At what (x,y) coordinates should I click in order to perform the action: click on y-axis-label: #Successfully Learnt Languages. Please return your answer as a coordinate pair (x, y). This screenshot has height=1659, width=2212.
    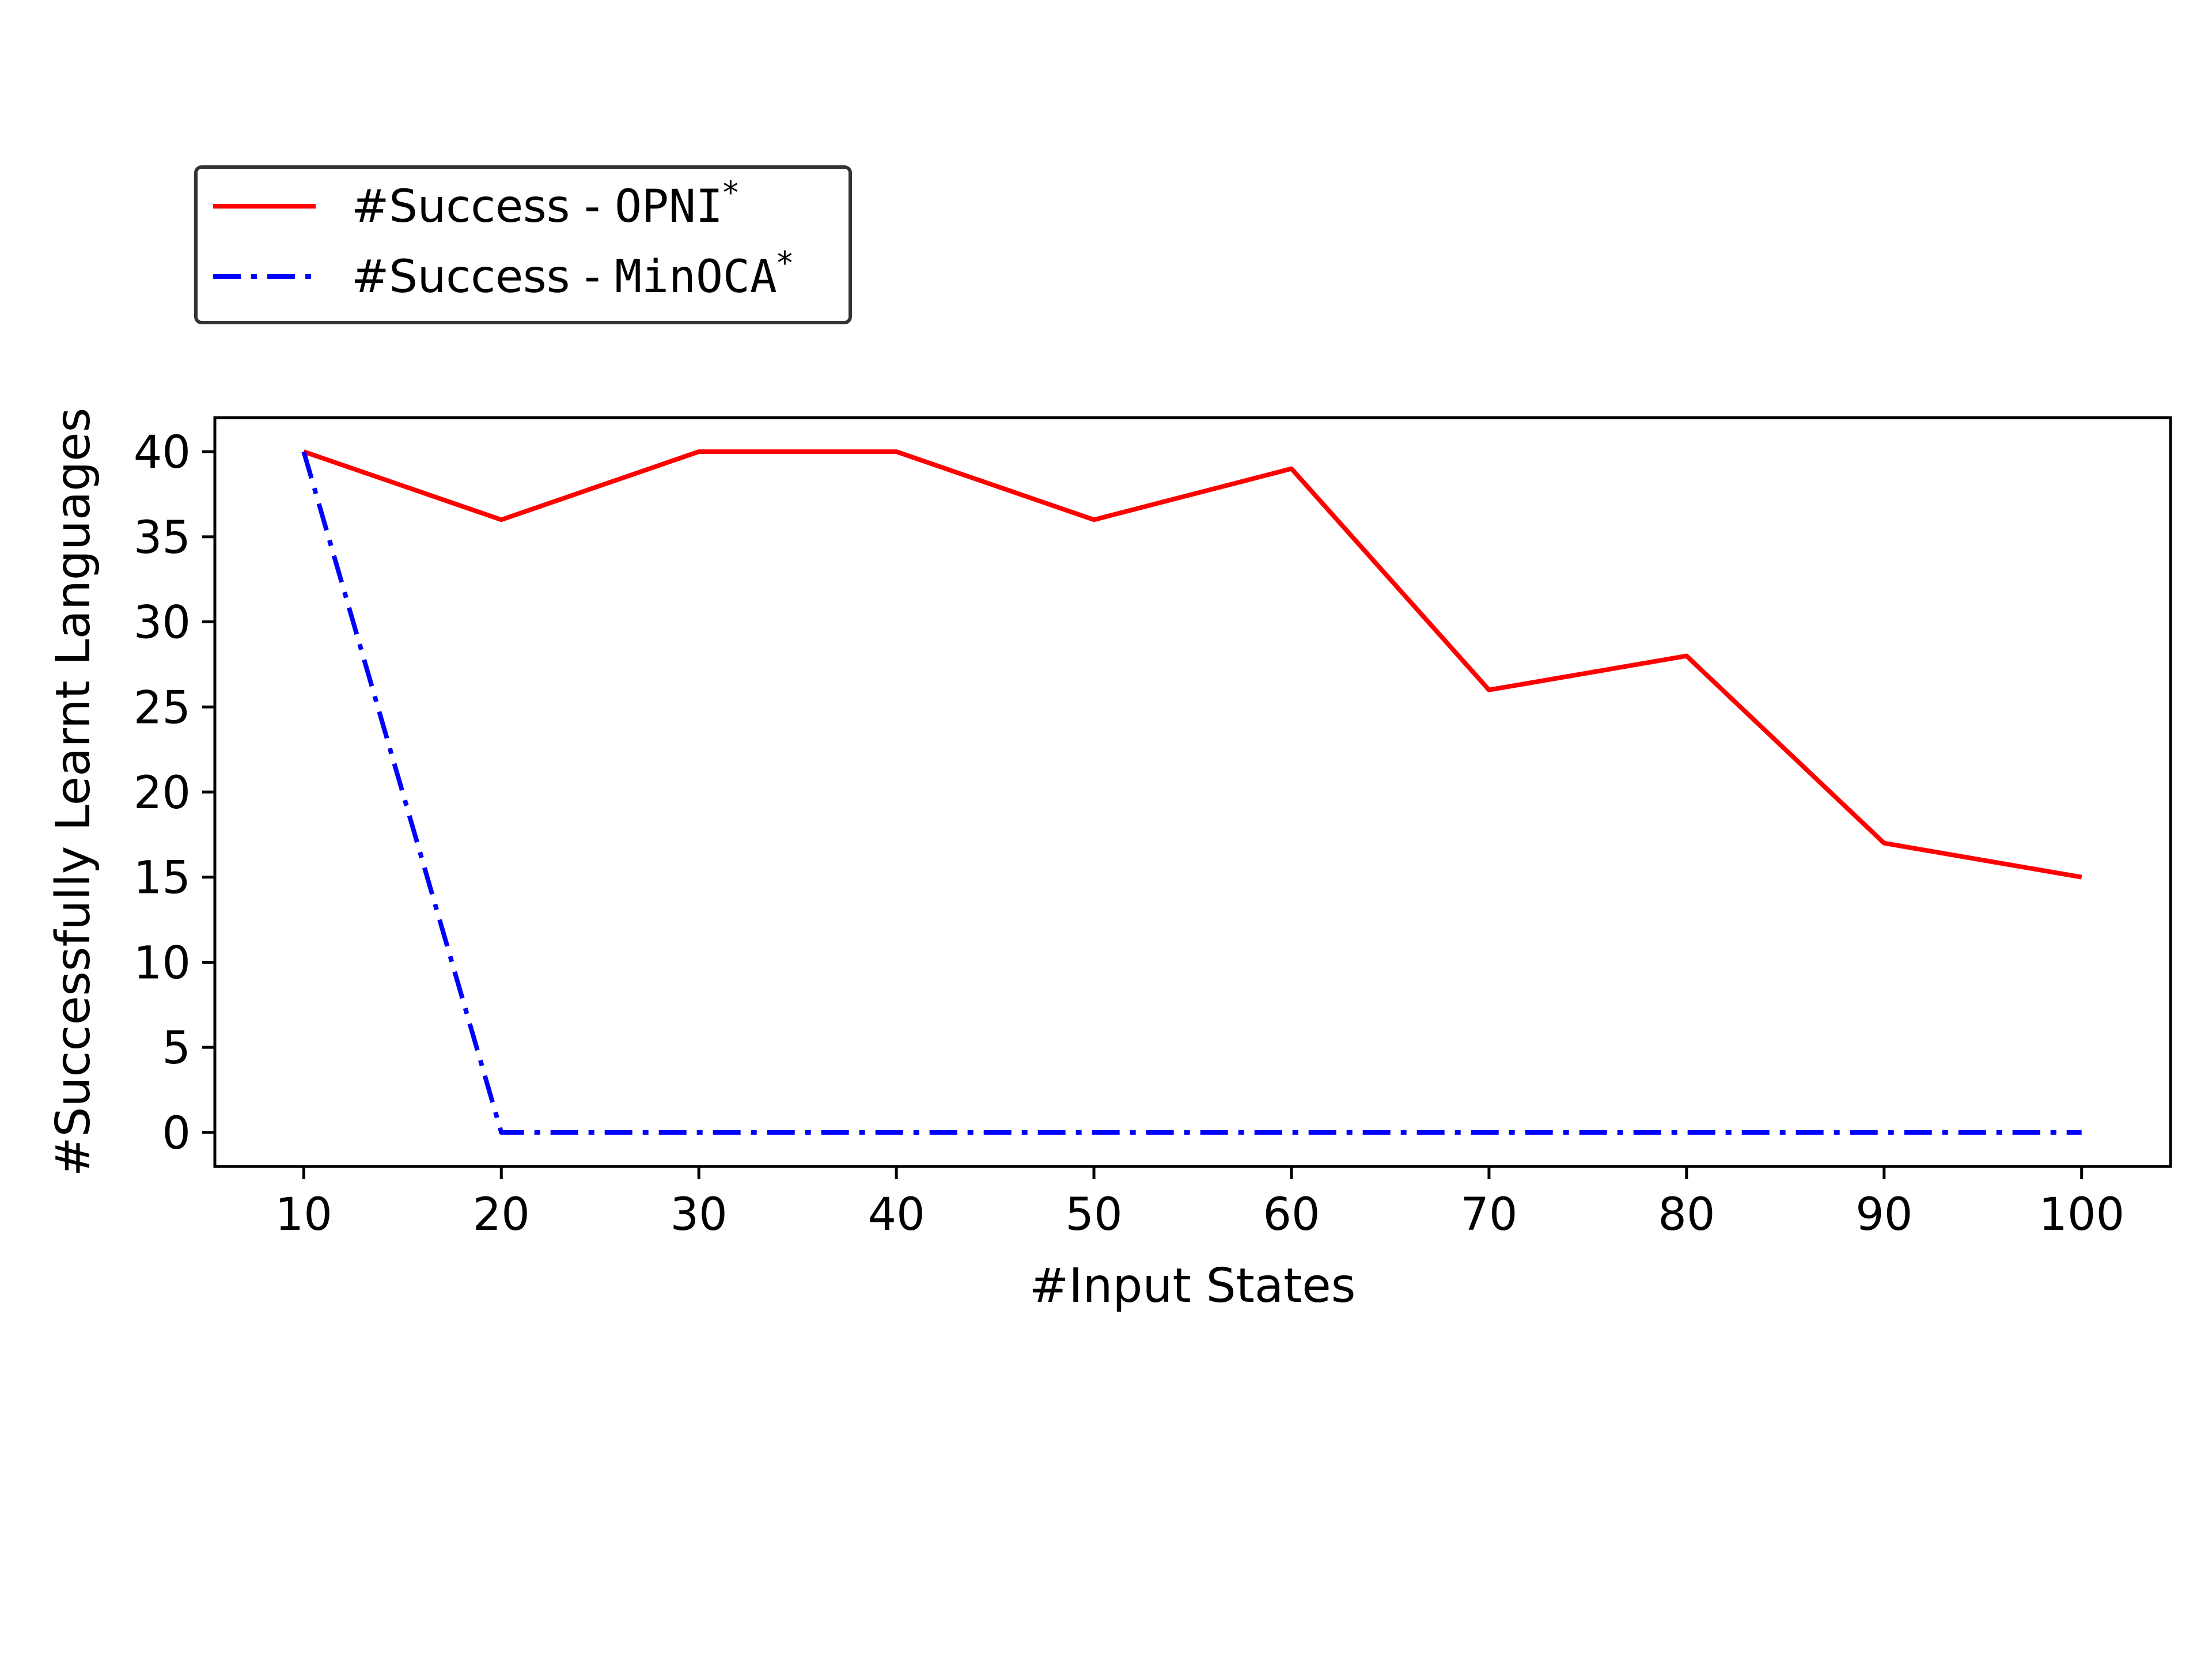
    Looking at the image, I should click on (73, 792).